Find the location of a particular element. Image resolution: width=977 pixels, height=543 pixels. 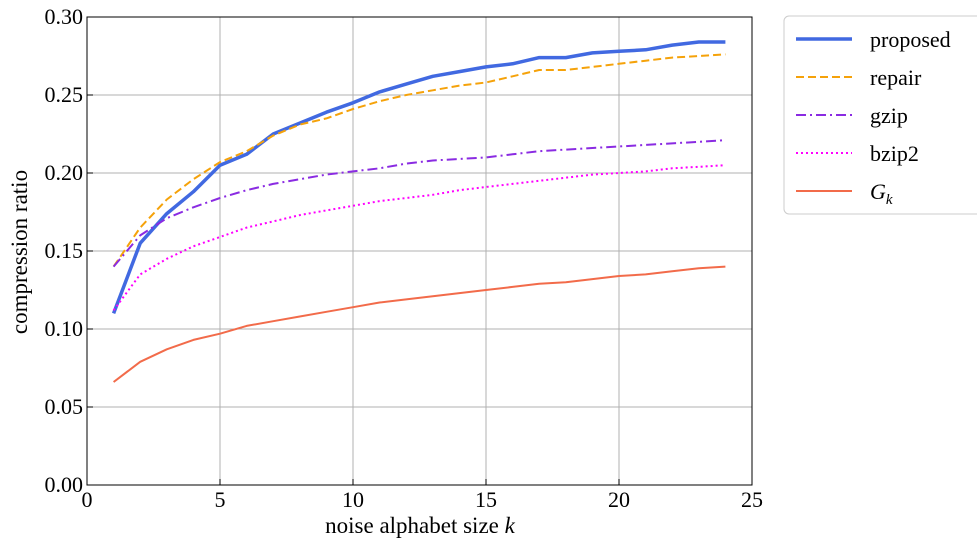

y-tick-label: 0.10 is located at coordinates (64, 328).